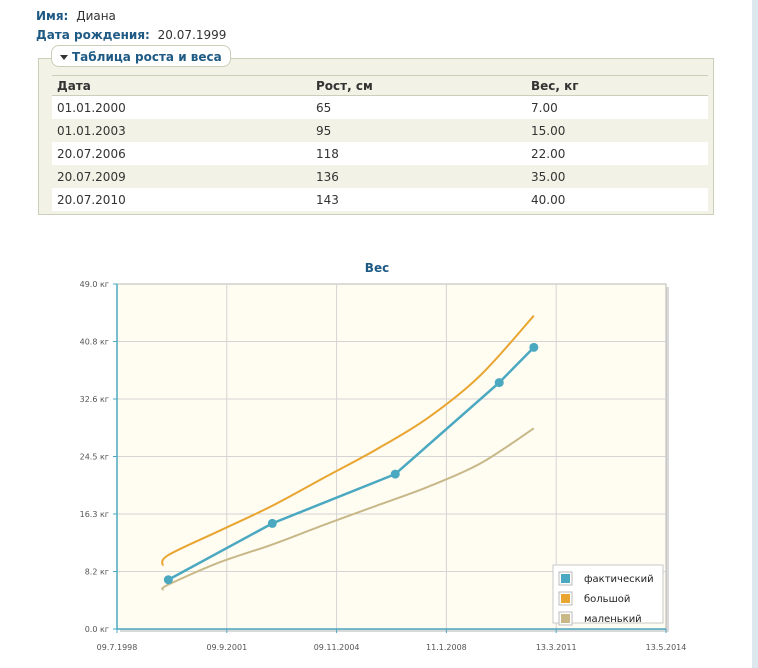  I want to click on legend-swatch-small, so click(565, 618).